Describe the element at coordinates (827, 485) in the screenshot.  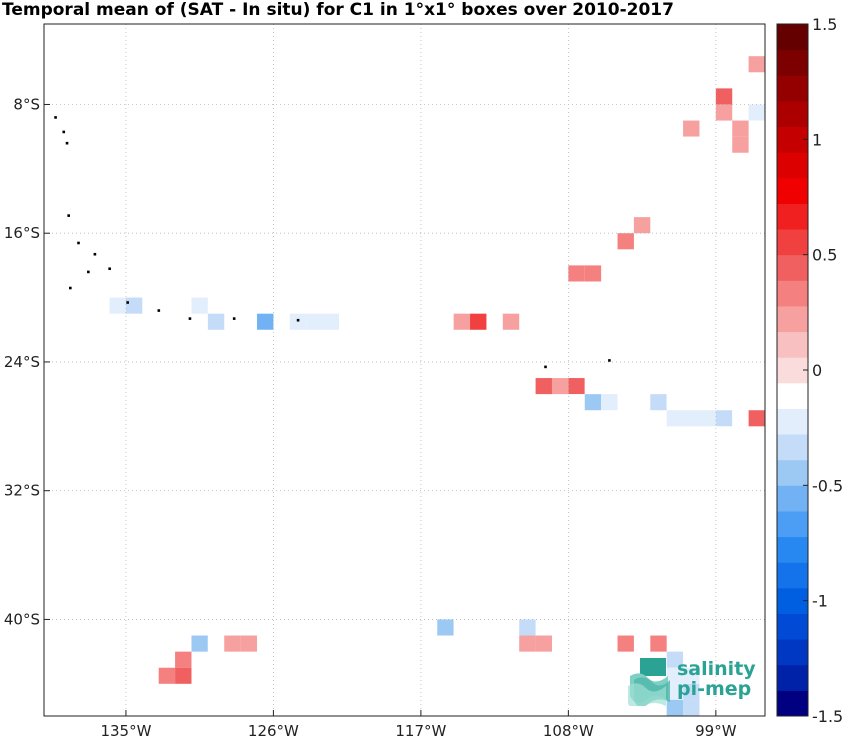
I see `colorbar-tick-label: -0.5` at that location.